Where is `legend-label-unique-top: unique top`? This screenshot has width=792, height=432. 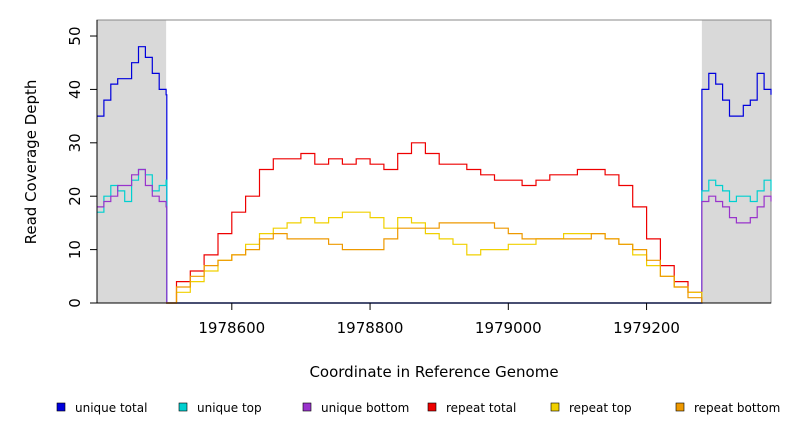
legend-label-unique-top: unique top is located at coordinates (229, 408).